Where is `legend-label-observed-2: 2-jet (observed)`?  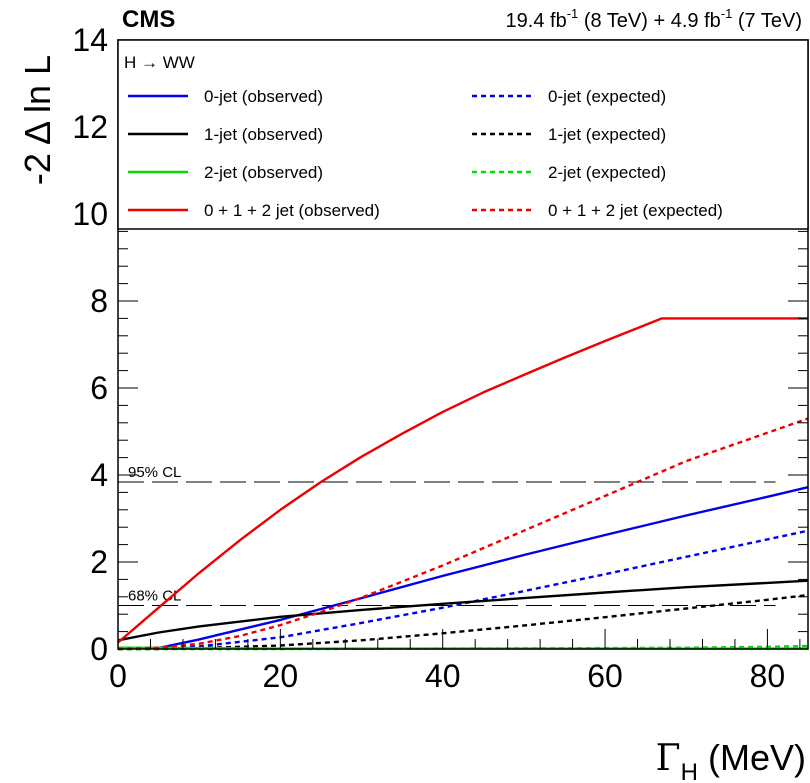 legend-label-observed-2: 2-jet (observed) is located at coordinates (263, 172).